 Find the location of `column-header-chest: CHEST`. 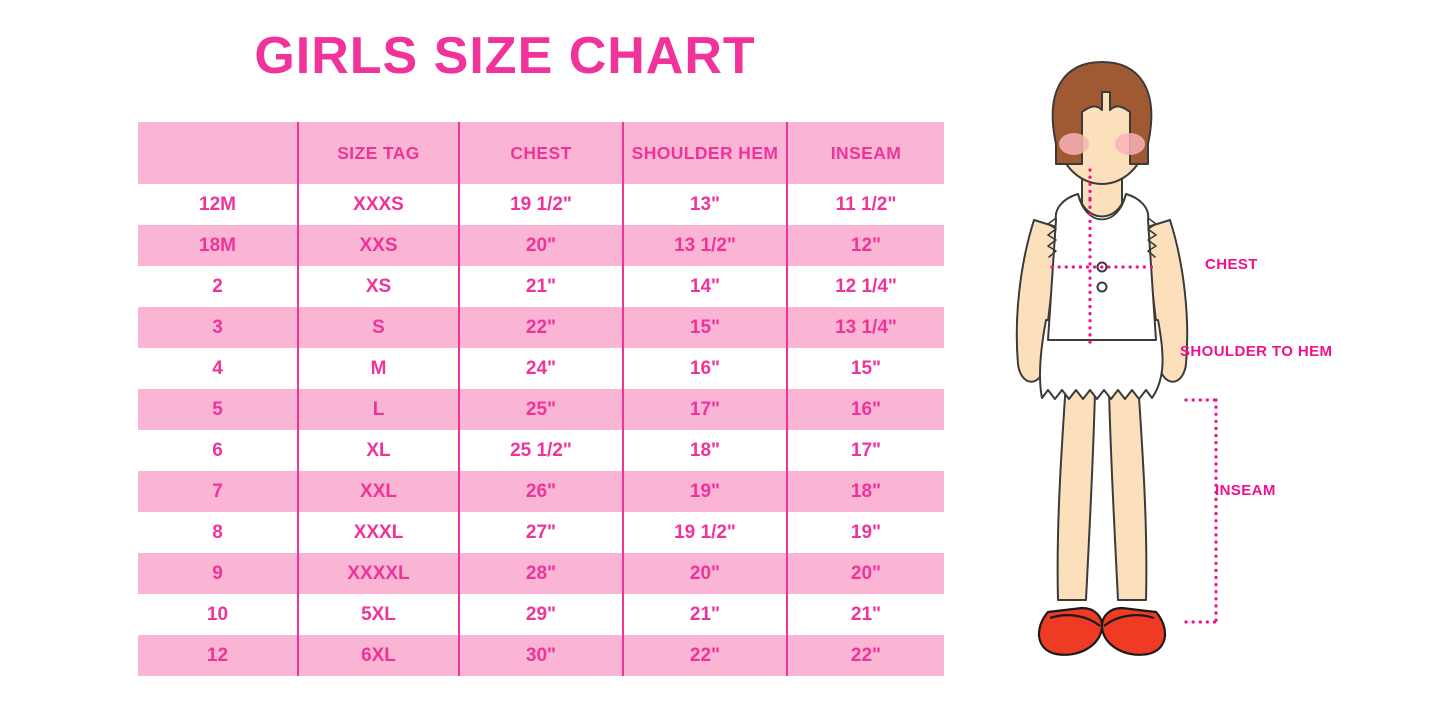

column-header-chest: CHEST is located at coordinates (540, 153).